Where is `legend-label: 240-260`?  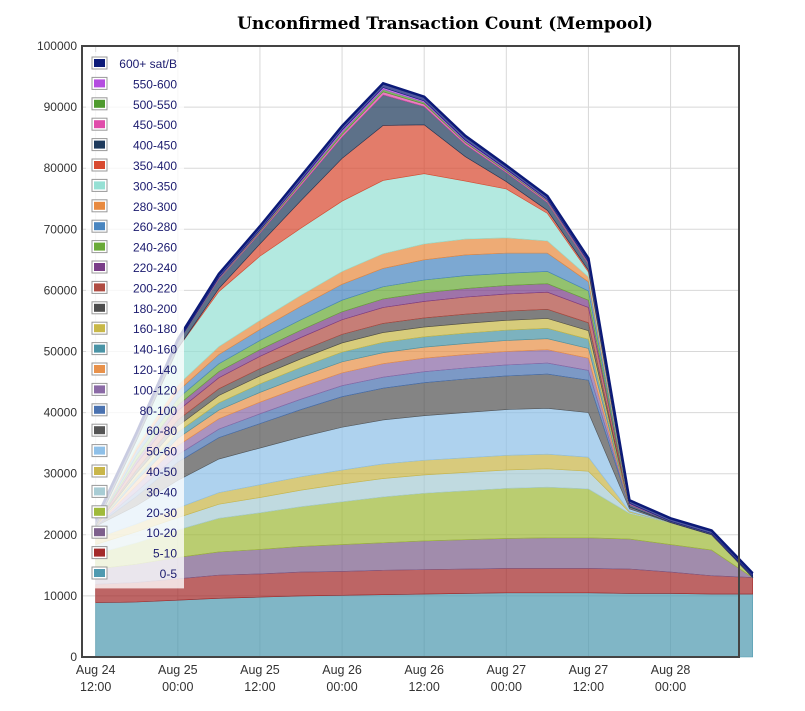
legend-label: 240-260 is located at coordinates (155, 248).